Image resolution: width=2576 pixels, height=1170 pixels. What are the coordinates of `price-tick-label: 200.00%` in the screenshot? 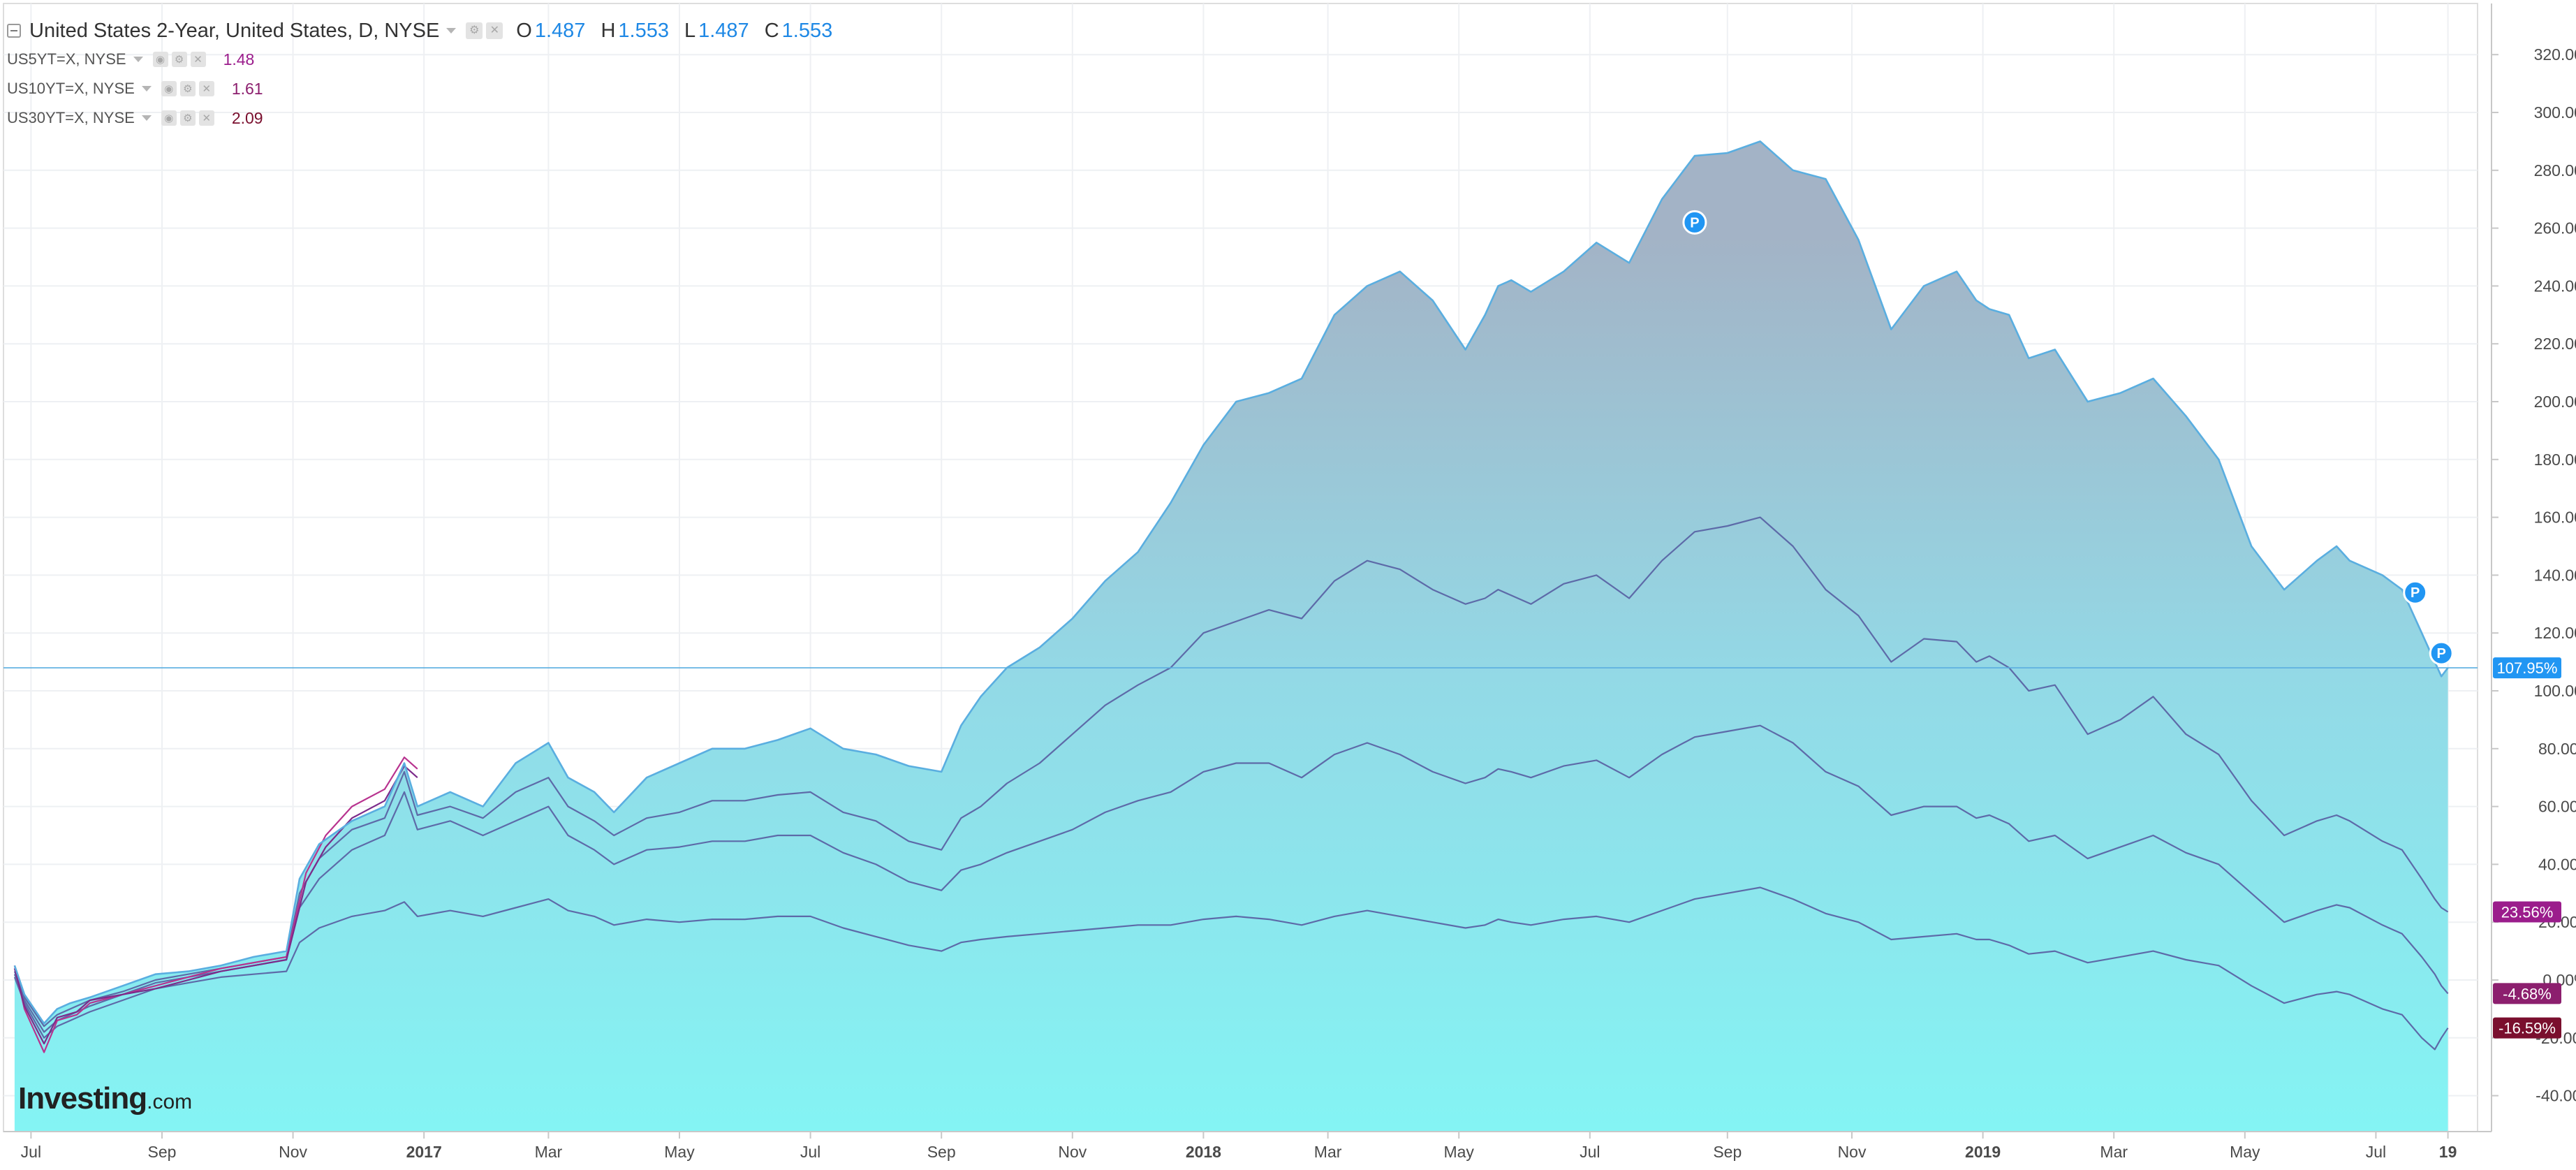 It's located at (2555, 402).